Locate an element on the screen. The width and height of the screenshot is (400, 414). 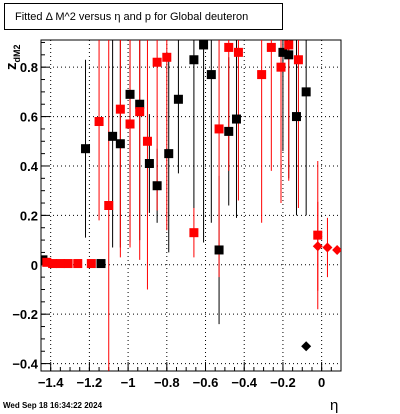
y-tick-label: 0 is located at coordinates (34, 265).